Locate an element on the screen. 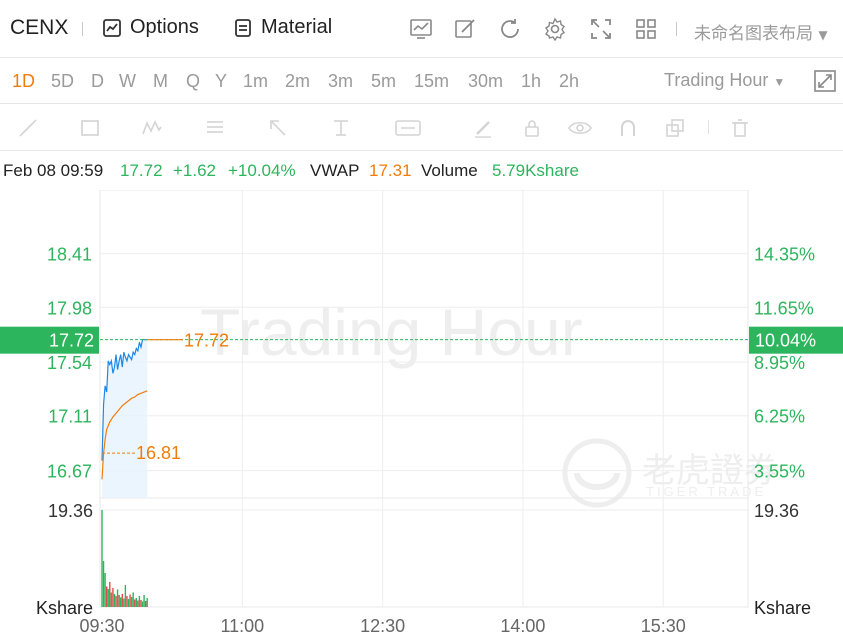 Image resolution: width=843 pixels, height=641 pixels. y-tick-left: 18.41 is located at coordinates (69, 255).